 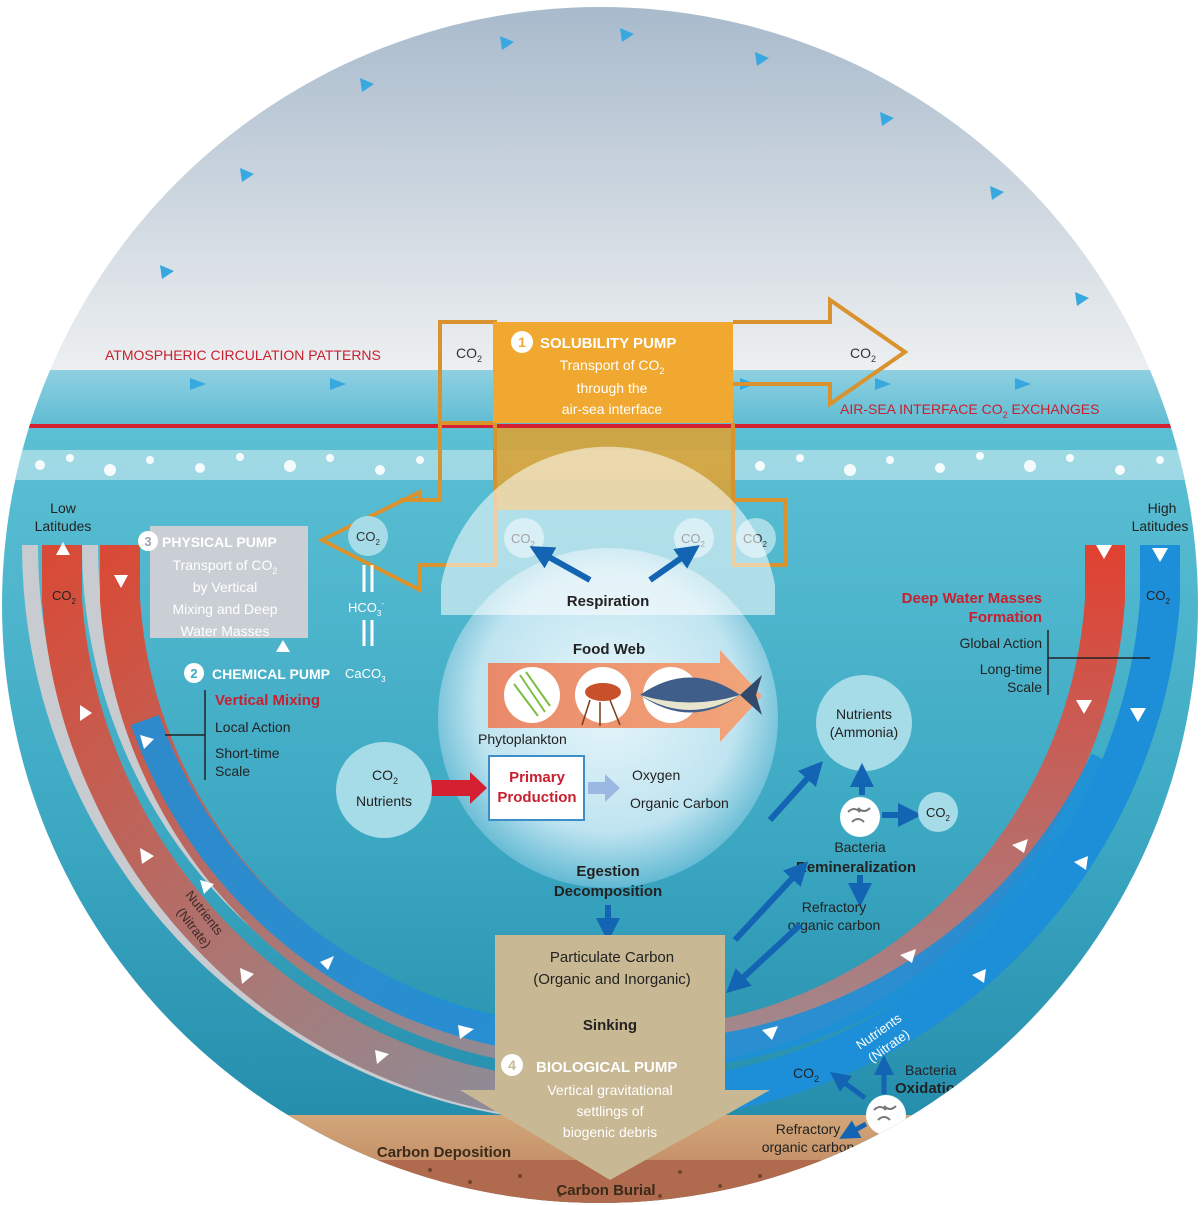 What do you see at coordinates (764, 958) in the screenshot?
I see `particulate-down-arrow` at bounding box center [764, 958].